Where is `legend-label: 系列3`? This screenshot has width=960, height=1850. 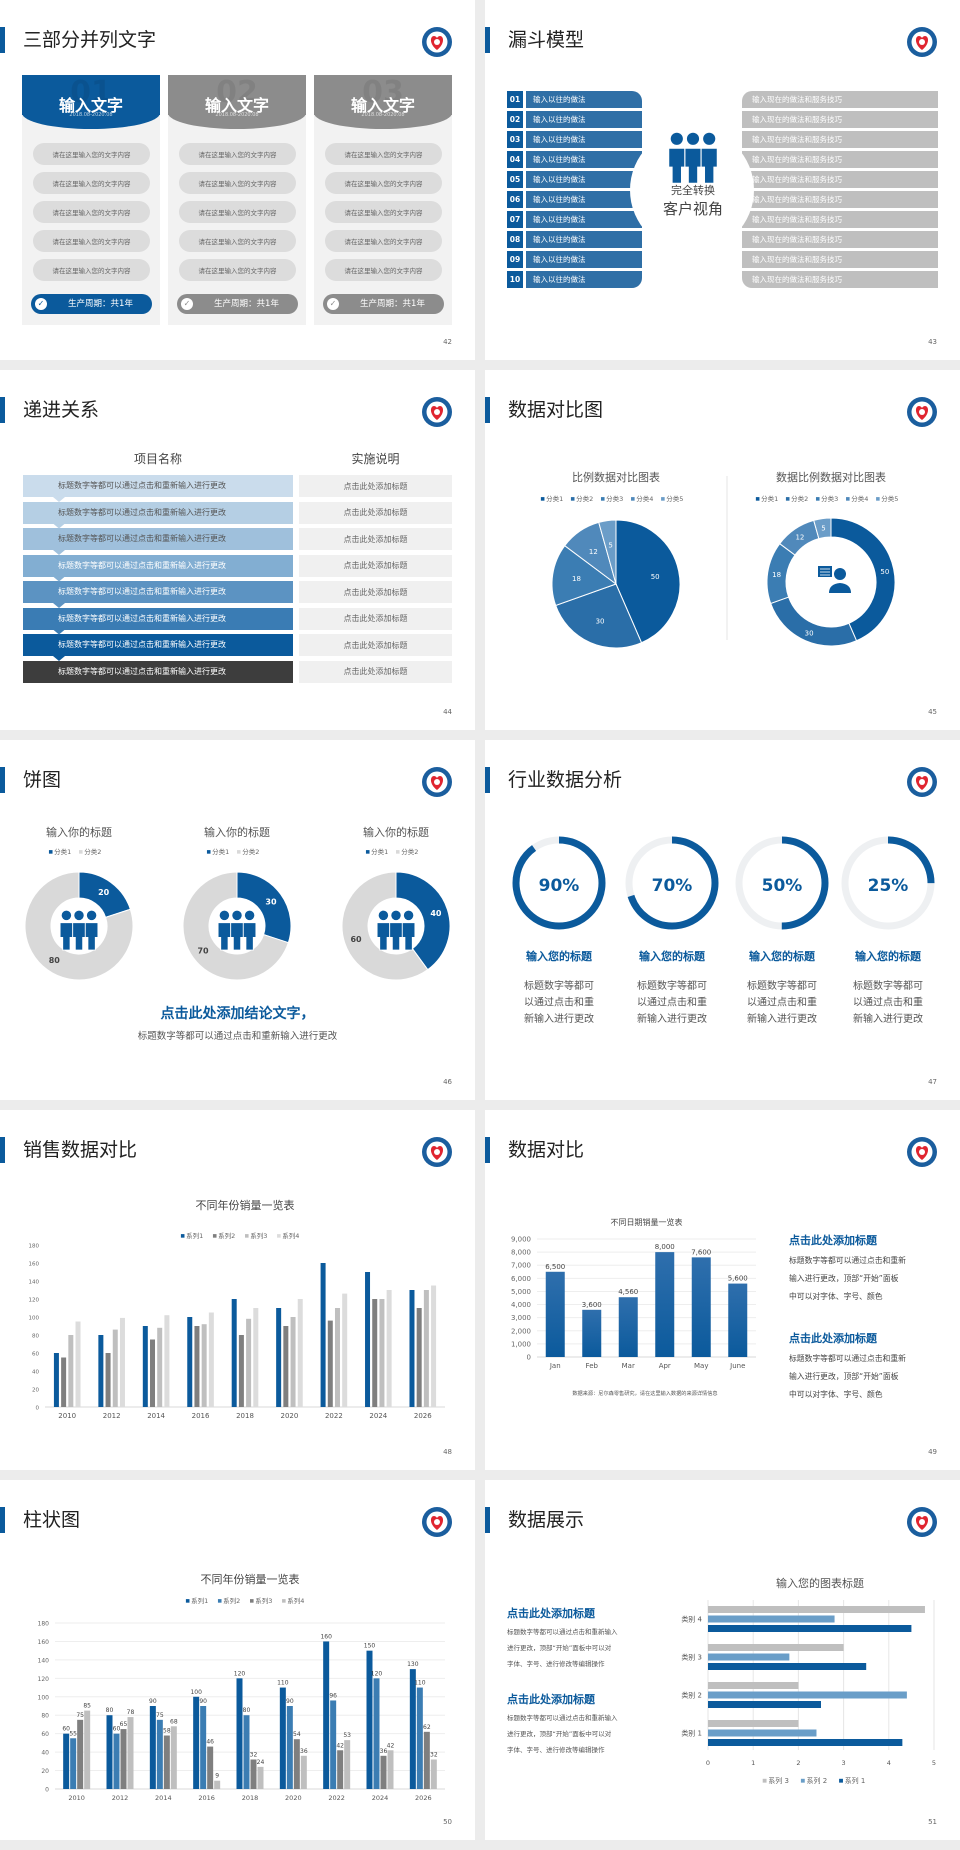
legend-label: 系列3 is located at coordinates (258, 1235).